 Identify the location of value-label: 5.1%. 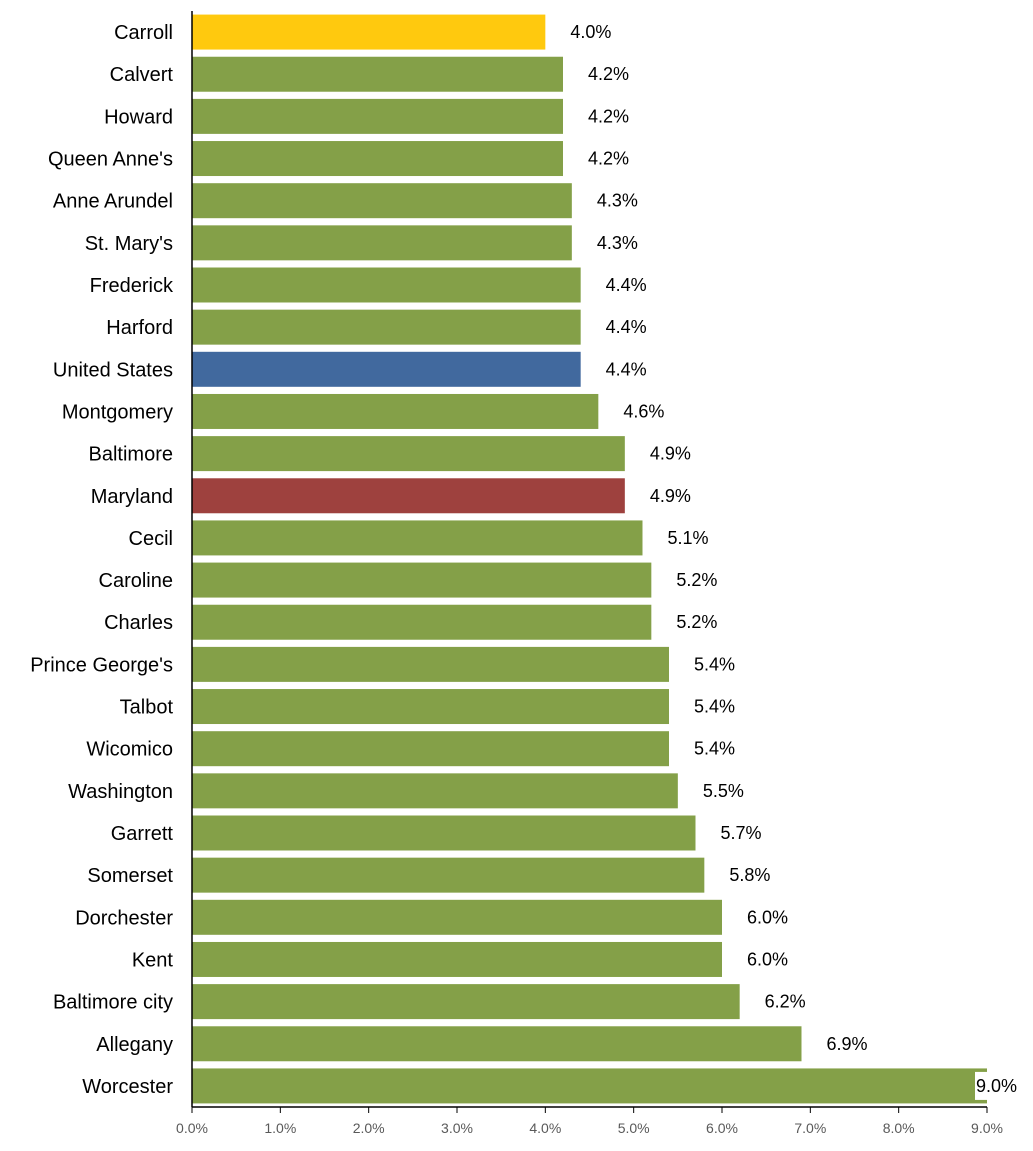
(688, 538).